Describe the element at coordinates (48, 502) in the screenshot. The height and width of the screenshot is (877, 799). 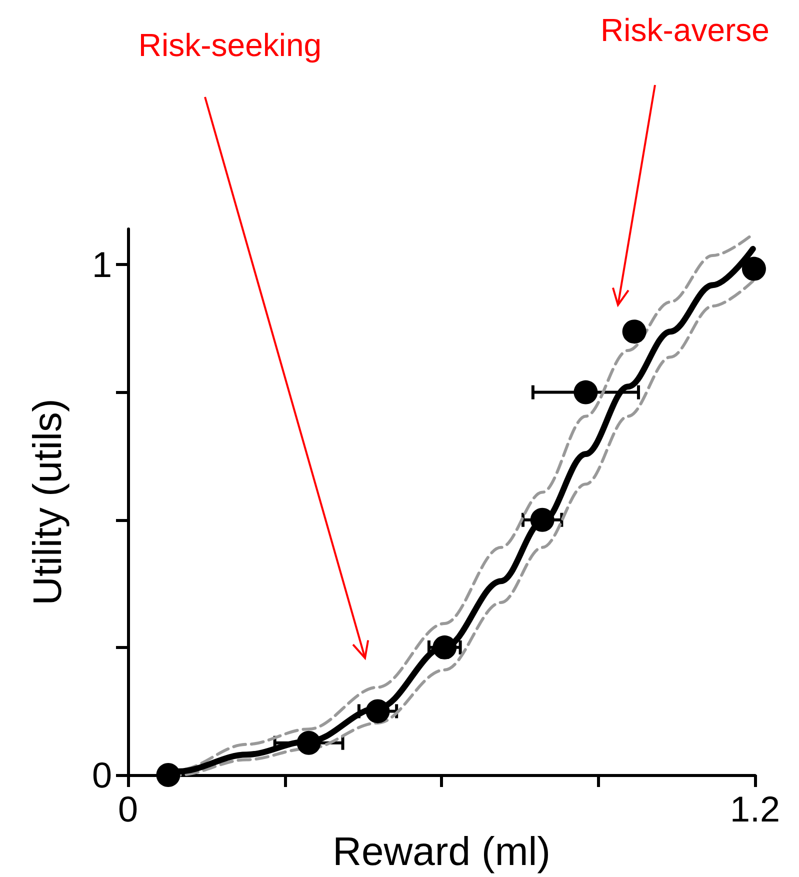
I see `y-axis-title: Utility (utils)` at that location.